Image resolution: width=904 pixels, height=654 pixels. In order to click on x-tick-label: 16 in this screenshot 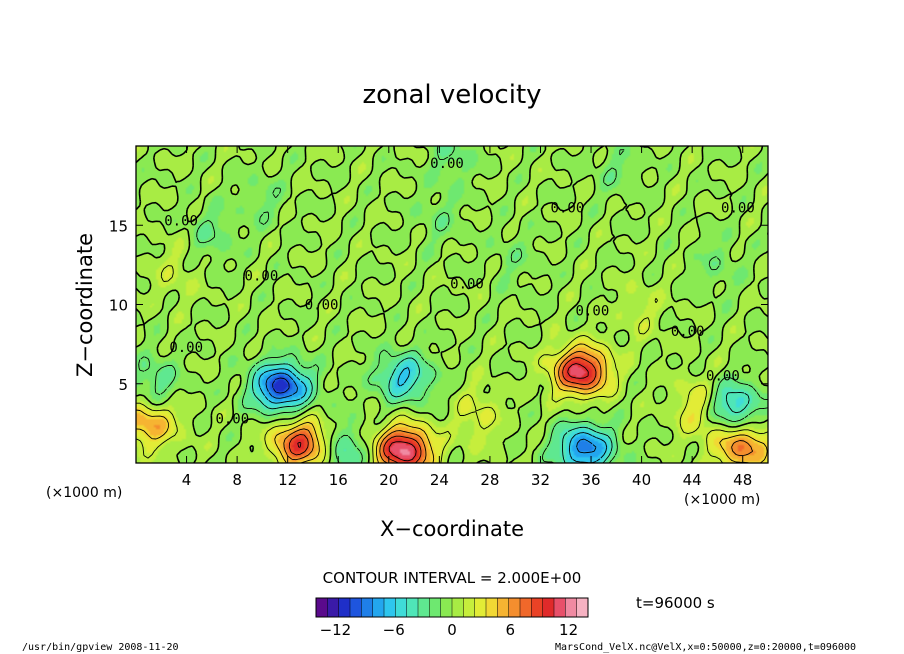, I will do `click(338, 480)`.